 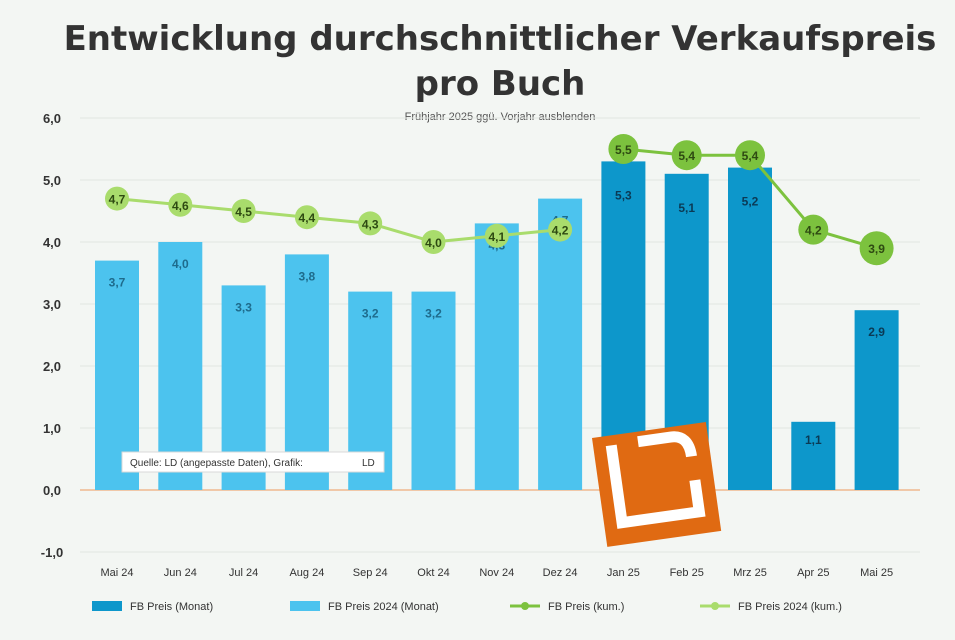 I want to click on legend-label: FB Preis (Monat), so click(x=171, y=607).